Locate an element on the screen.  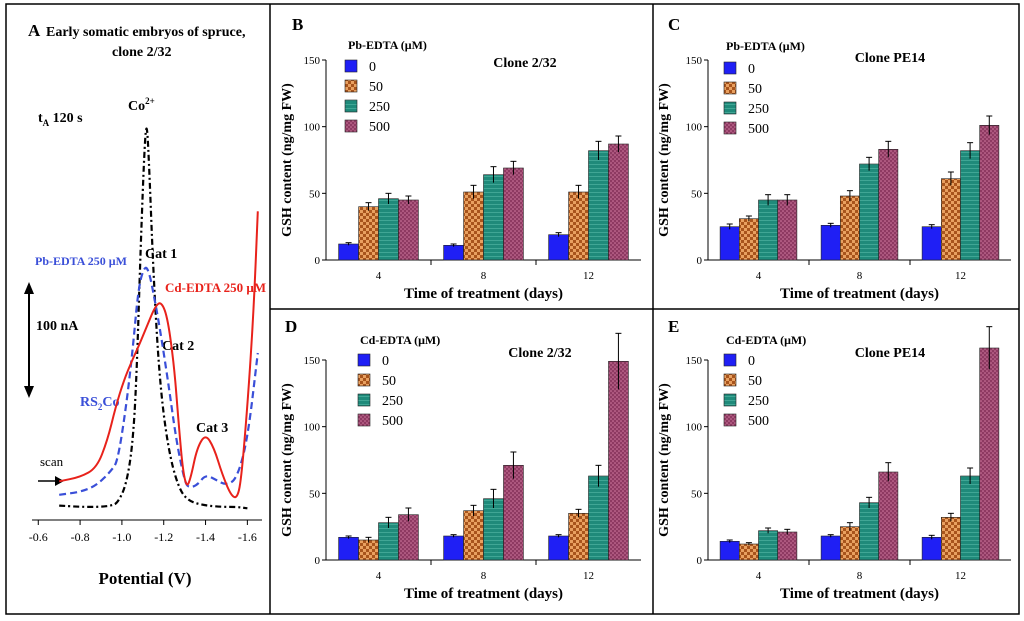
scan-label: scan is located at coordinates (52, 461).